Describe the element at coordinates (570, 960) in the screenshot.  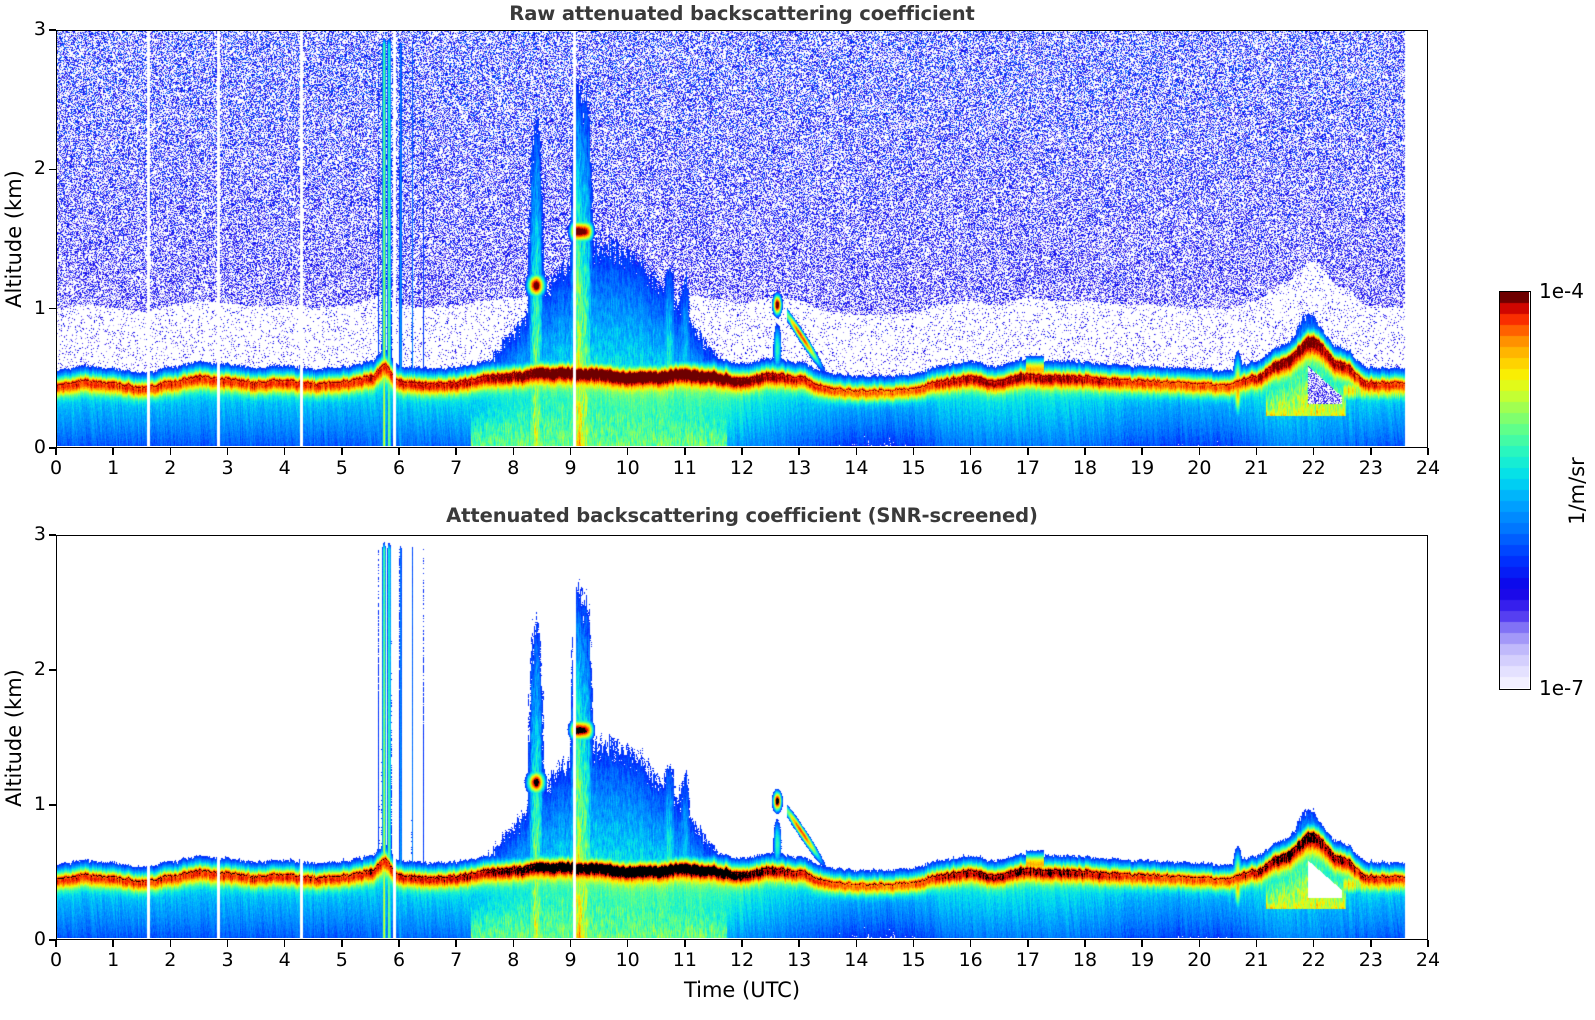
I see `x-tick-label: 9` at that location.